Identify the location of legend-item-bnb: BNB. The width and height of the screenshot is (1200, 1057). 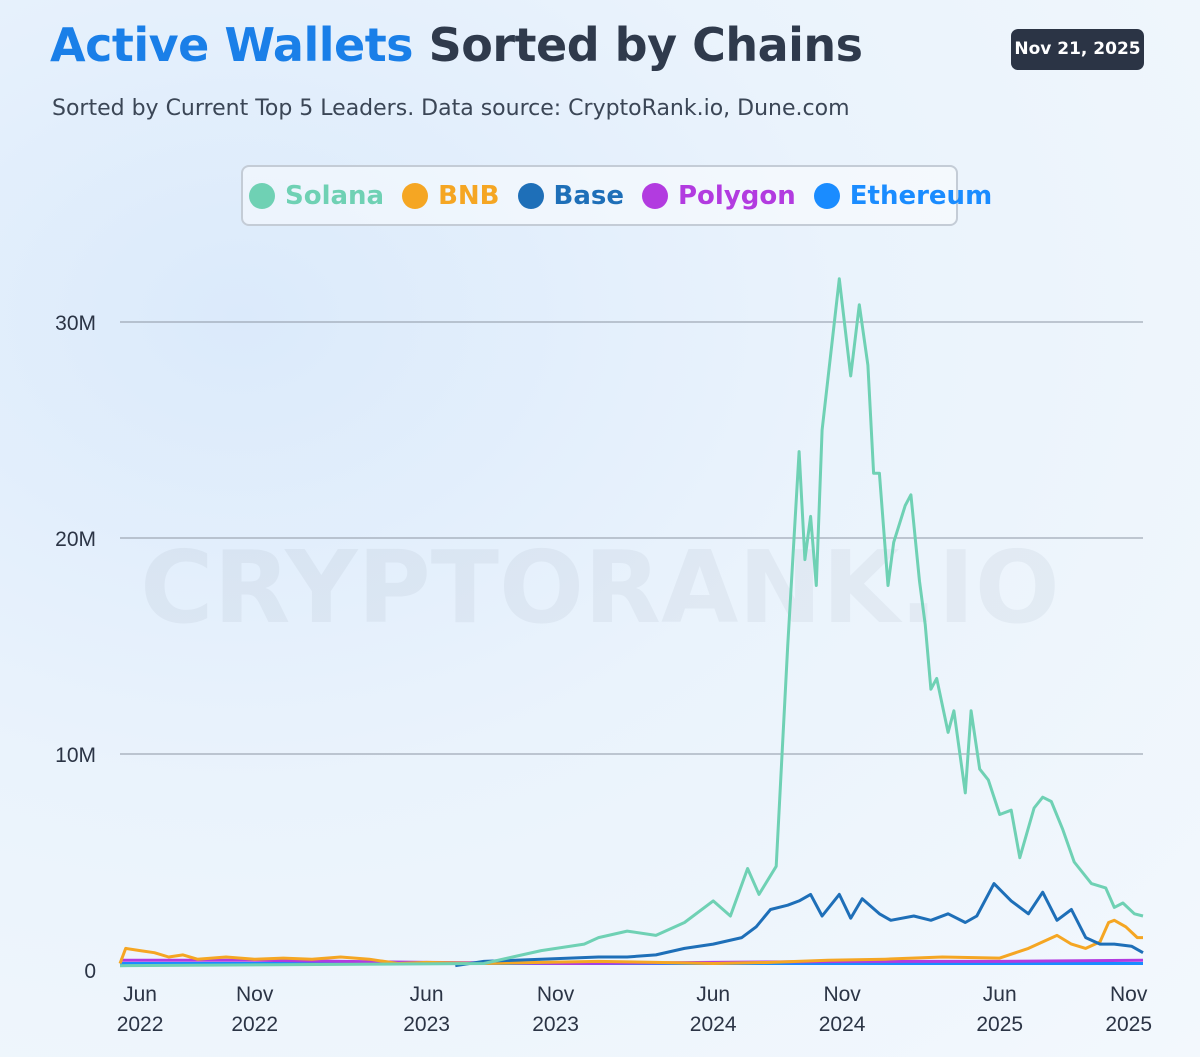
(451, 195).